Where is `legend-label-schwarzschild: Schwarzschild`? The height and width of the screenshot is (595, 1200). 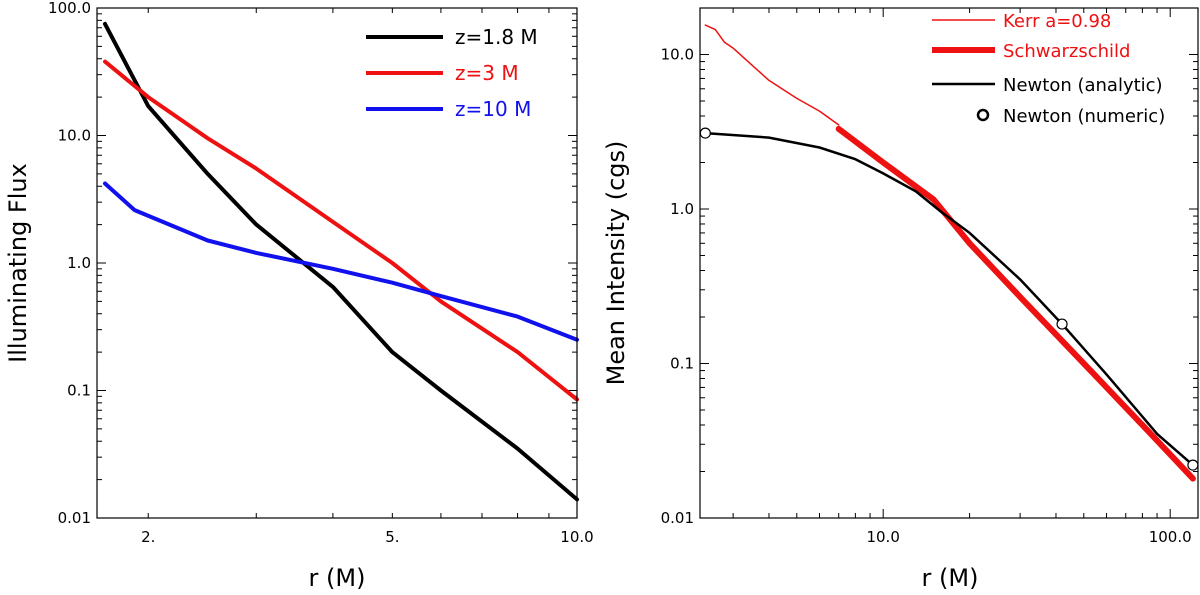
legend-label-schwarzschild: Schwarzschild is located at coordinates (1066, 51).